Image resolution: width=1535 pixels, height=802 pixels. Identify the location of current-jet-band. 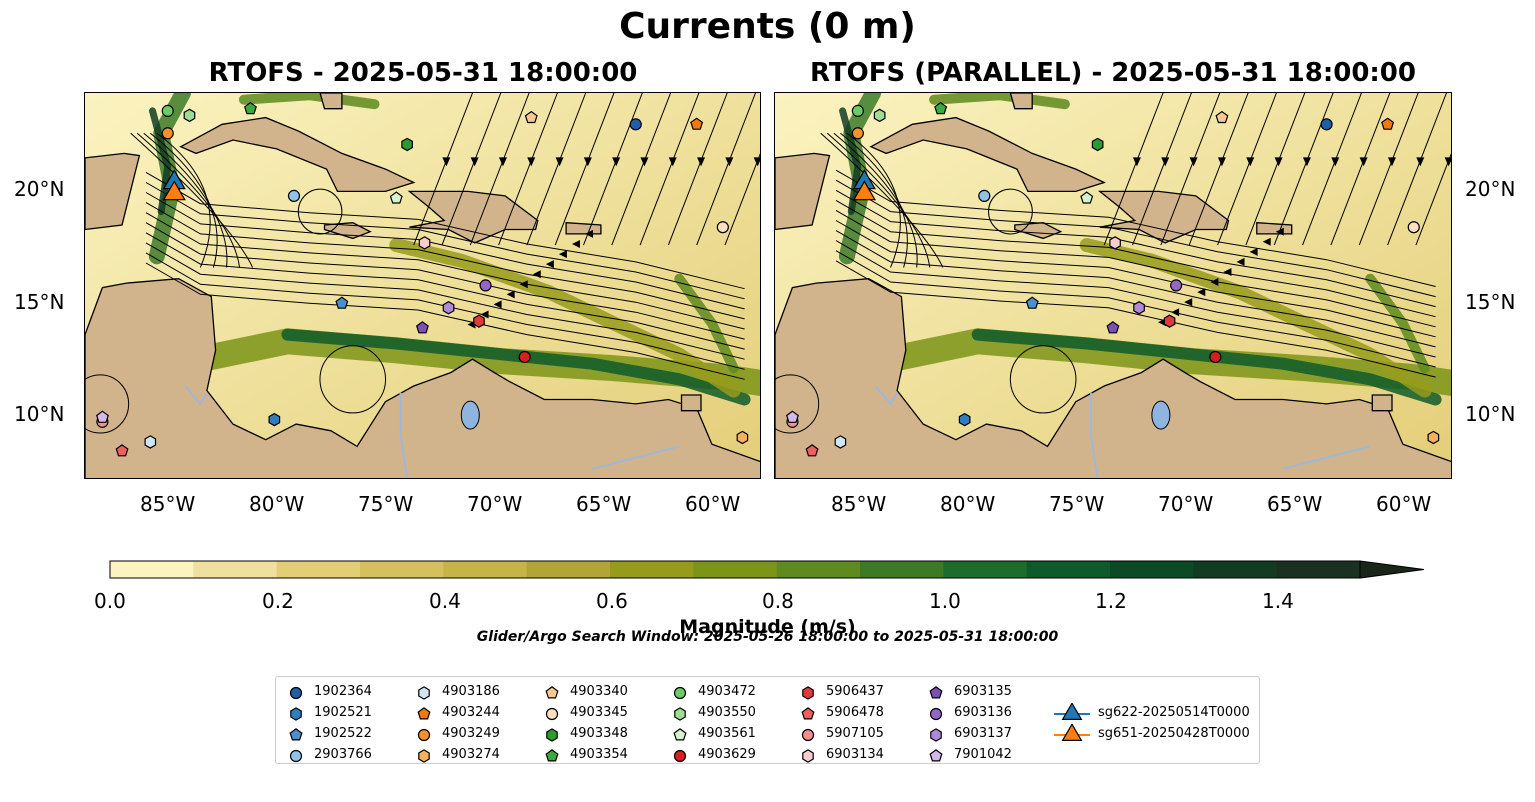
(516, 367).